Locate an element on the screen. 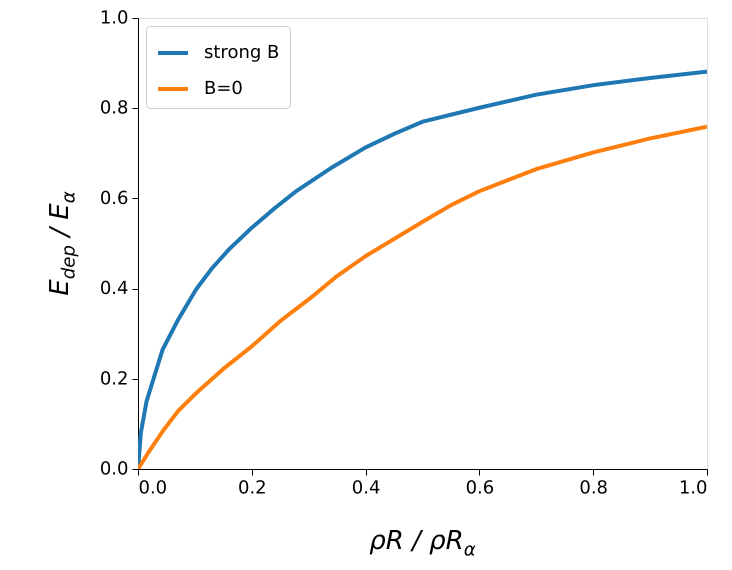 The image size is (732, 570). x-tick-label: 0.0 is located at coordinates (153, 488).